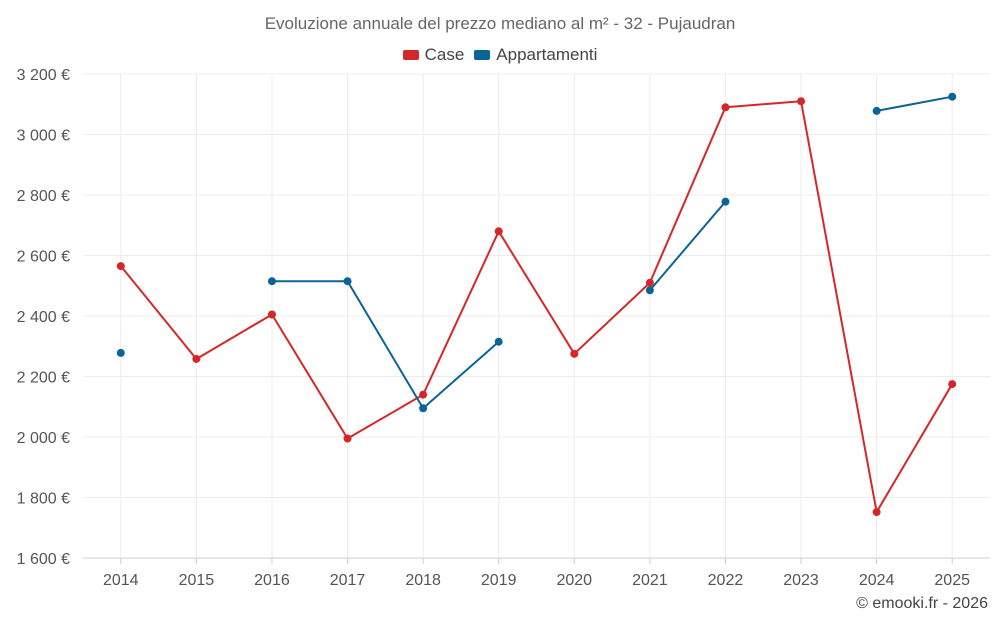  Describe the element at coordinates (43, 196) in the screenshot. I see `y-tick-label: 2 800 €` at that location.